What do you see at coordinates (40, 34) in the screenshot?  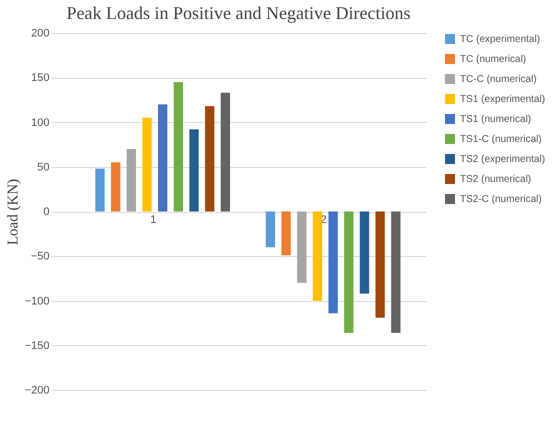 I see `y-tick-label: 200` at bounding box center [40, 34].